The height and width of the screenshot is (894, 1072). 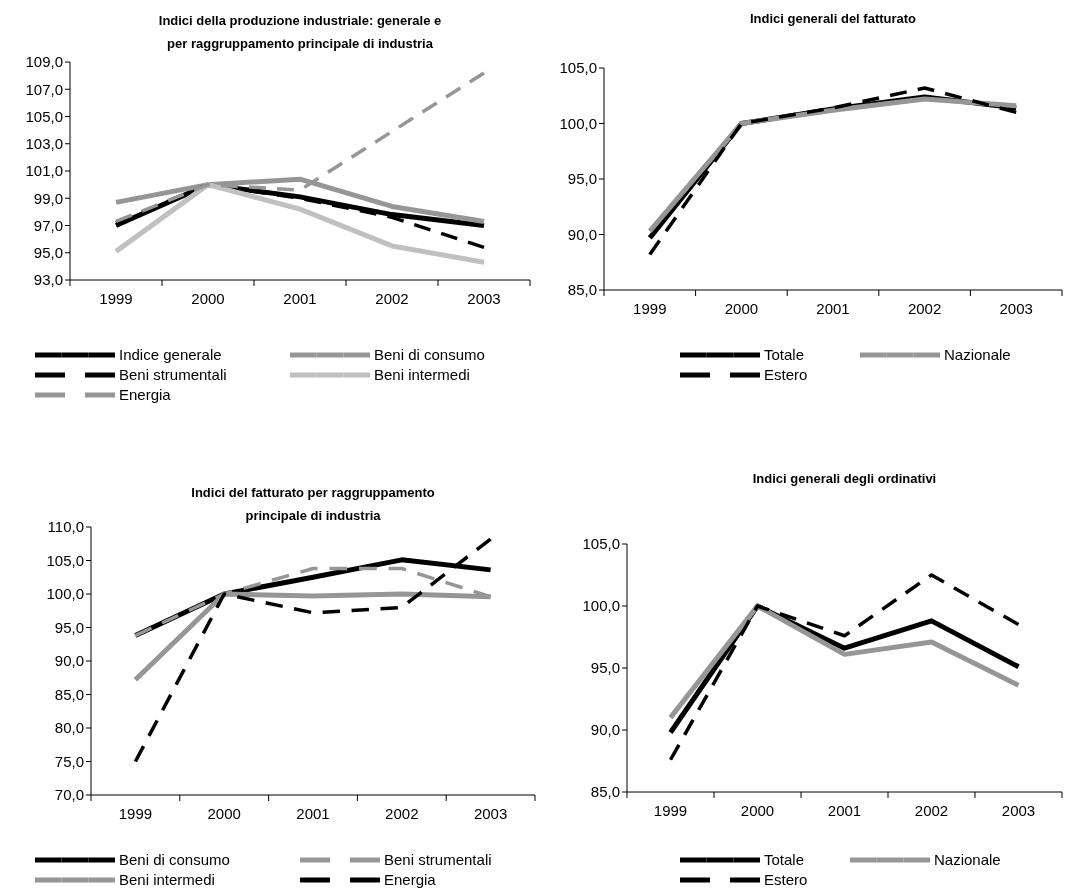 I want to click on chart-title: Indici generali del fatturato, so click(x=833, y=18).